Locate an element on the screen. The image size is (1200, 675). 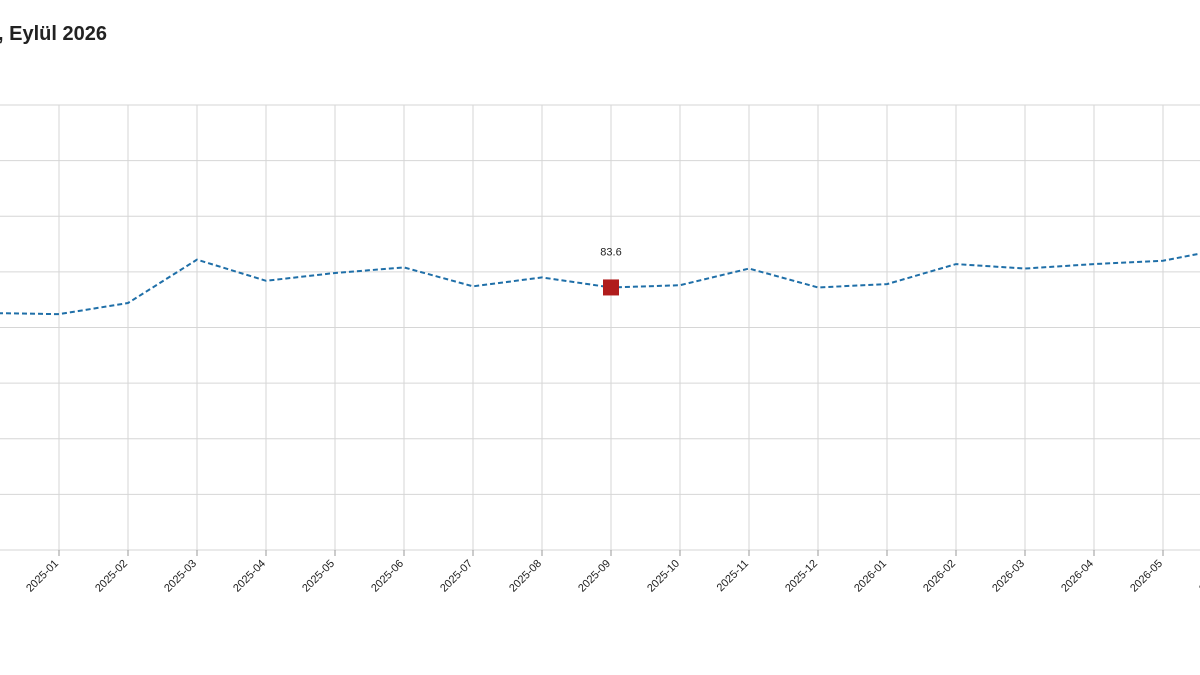
x-tick-label: 2026-01 is located at coordinates (870, 576).